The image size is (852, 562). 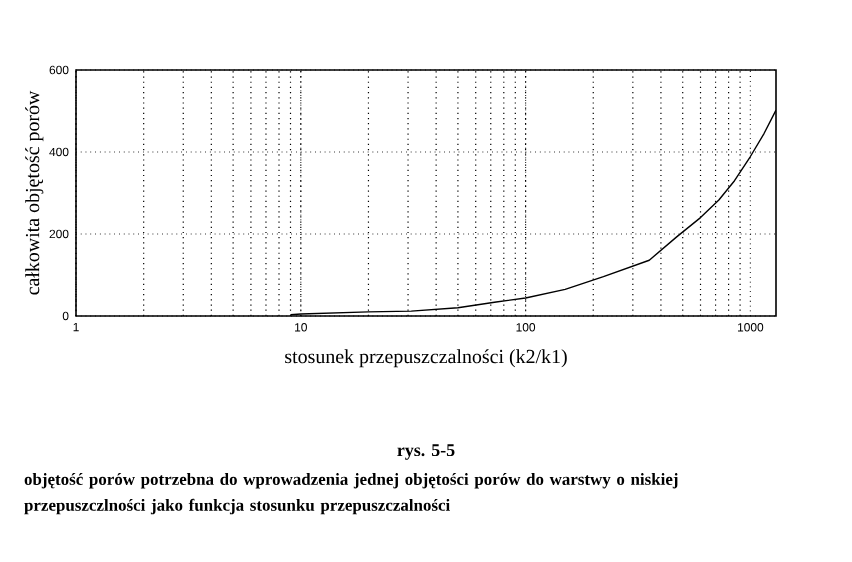 What do you see at coordinates (34, 192) in the screenshot?
I see `y-axis-title: całkowita objętość porów` at bounding box center [34, 192].